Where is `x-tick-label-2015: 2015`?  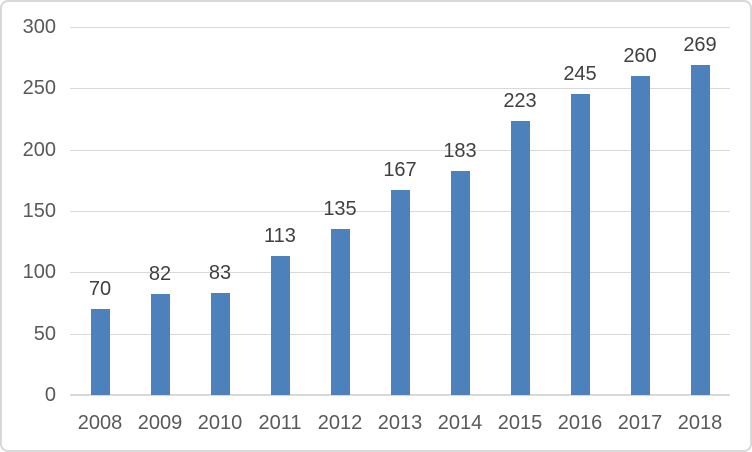 x-tick-label-2015: 2015 is located at coordinates (520, 423).